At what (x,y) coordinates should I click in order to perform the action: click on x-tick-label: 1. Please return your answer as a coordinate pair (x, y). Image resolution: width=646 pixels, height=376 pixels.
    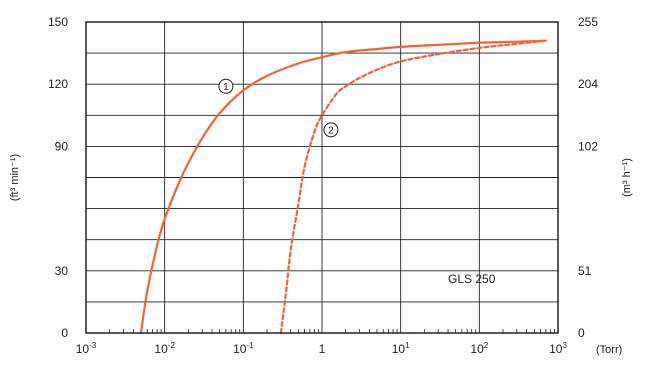
    Looking at the image, I should click on (322, 349).